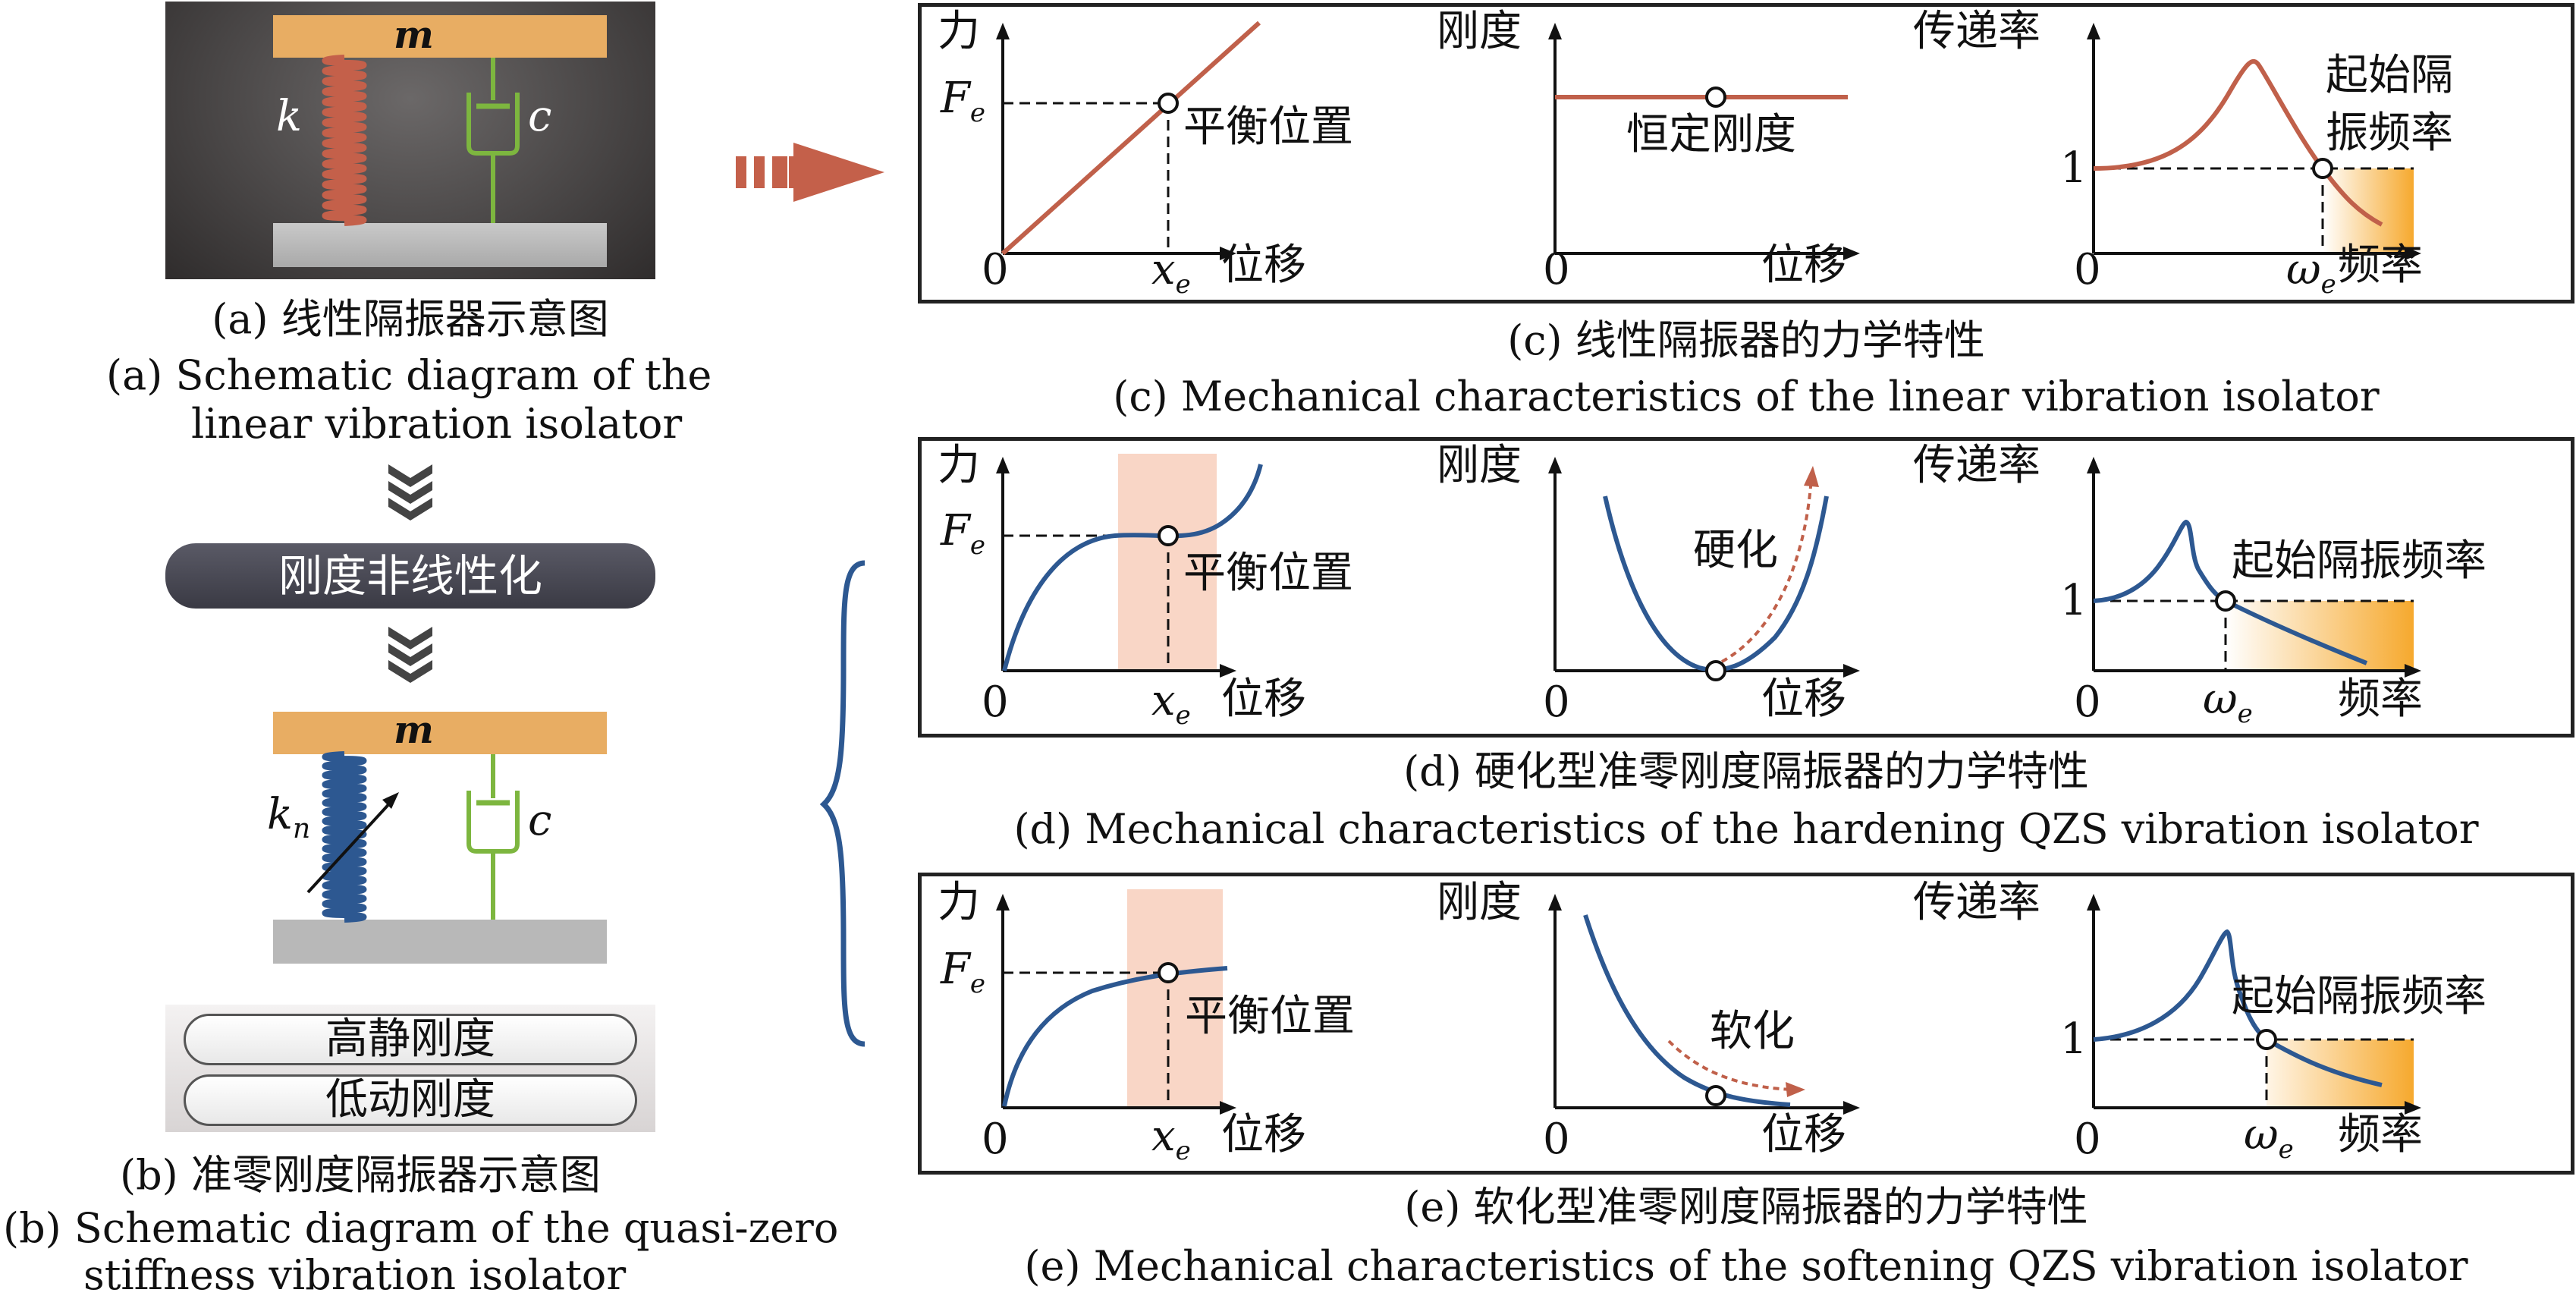 This screenshot has height=1299, width=2576. Describe the element at coordinates (1129, 566) in the screenshot. I see `panel-d-force-plot` at that location.